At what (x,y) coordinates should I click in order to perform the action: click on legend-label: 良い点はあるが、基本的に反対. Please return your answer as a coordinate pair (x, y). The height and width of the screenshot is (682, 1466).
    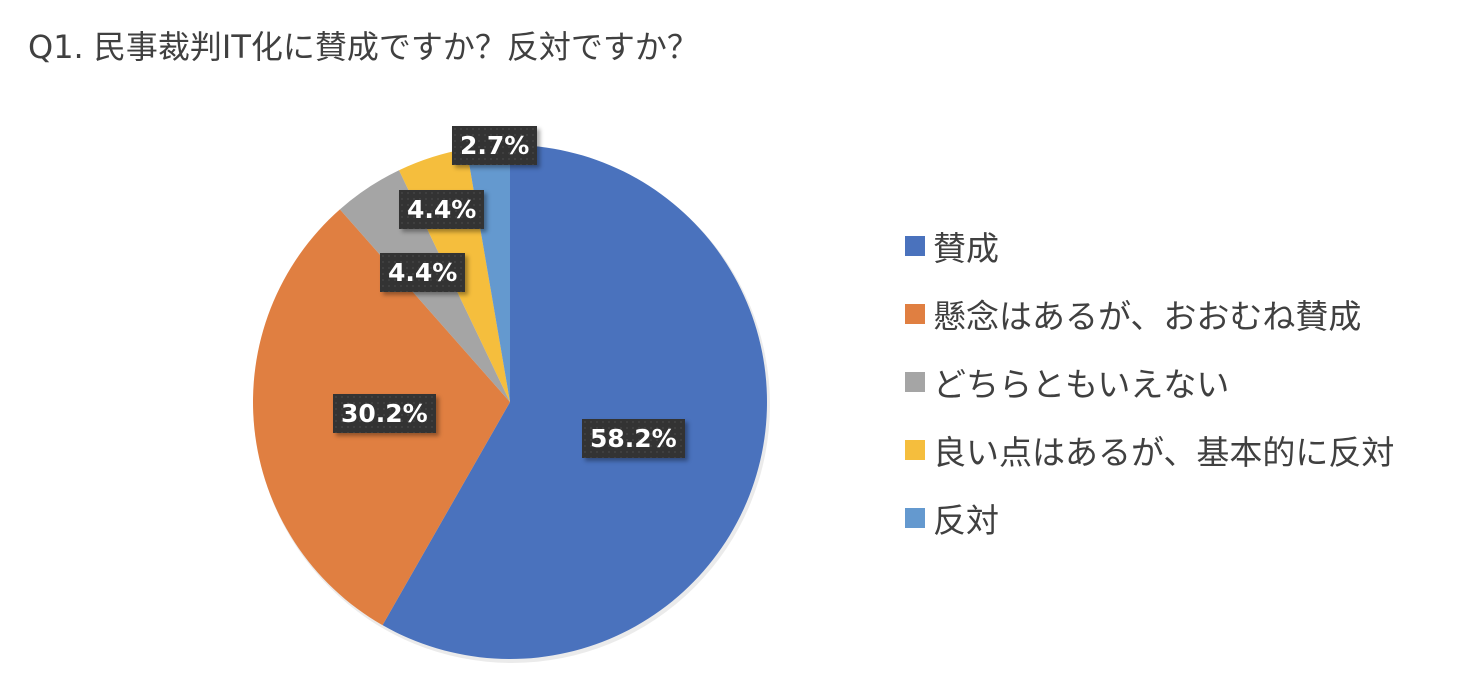
    Looking at the image, I should click on (1164, 452).